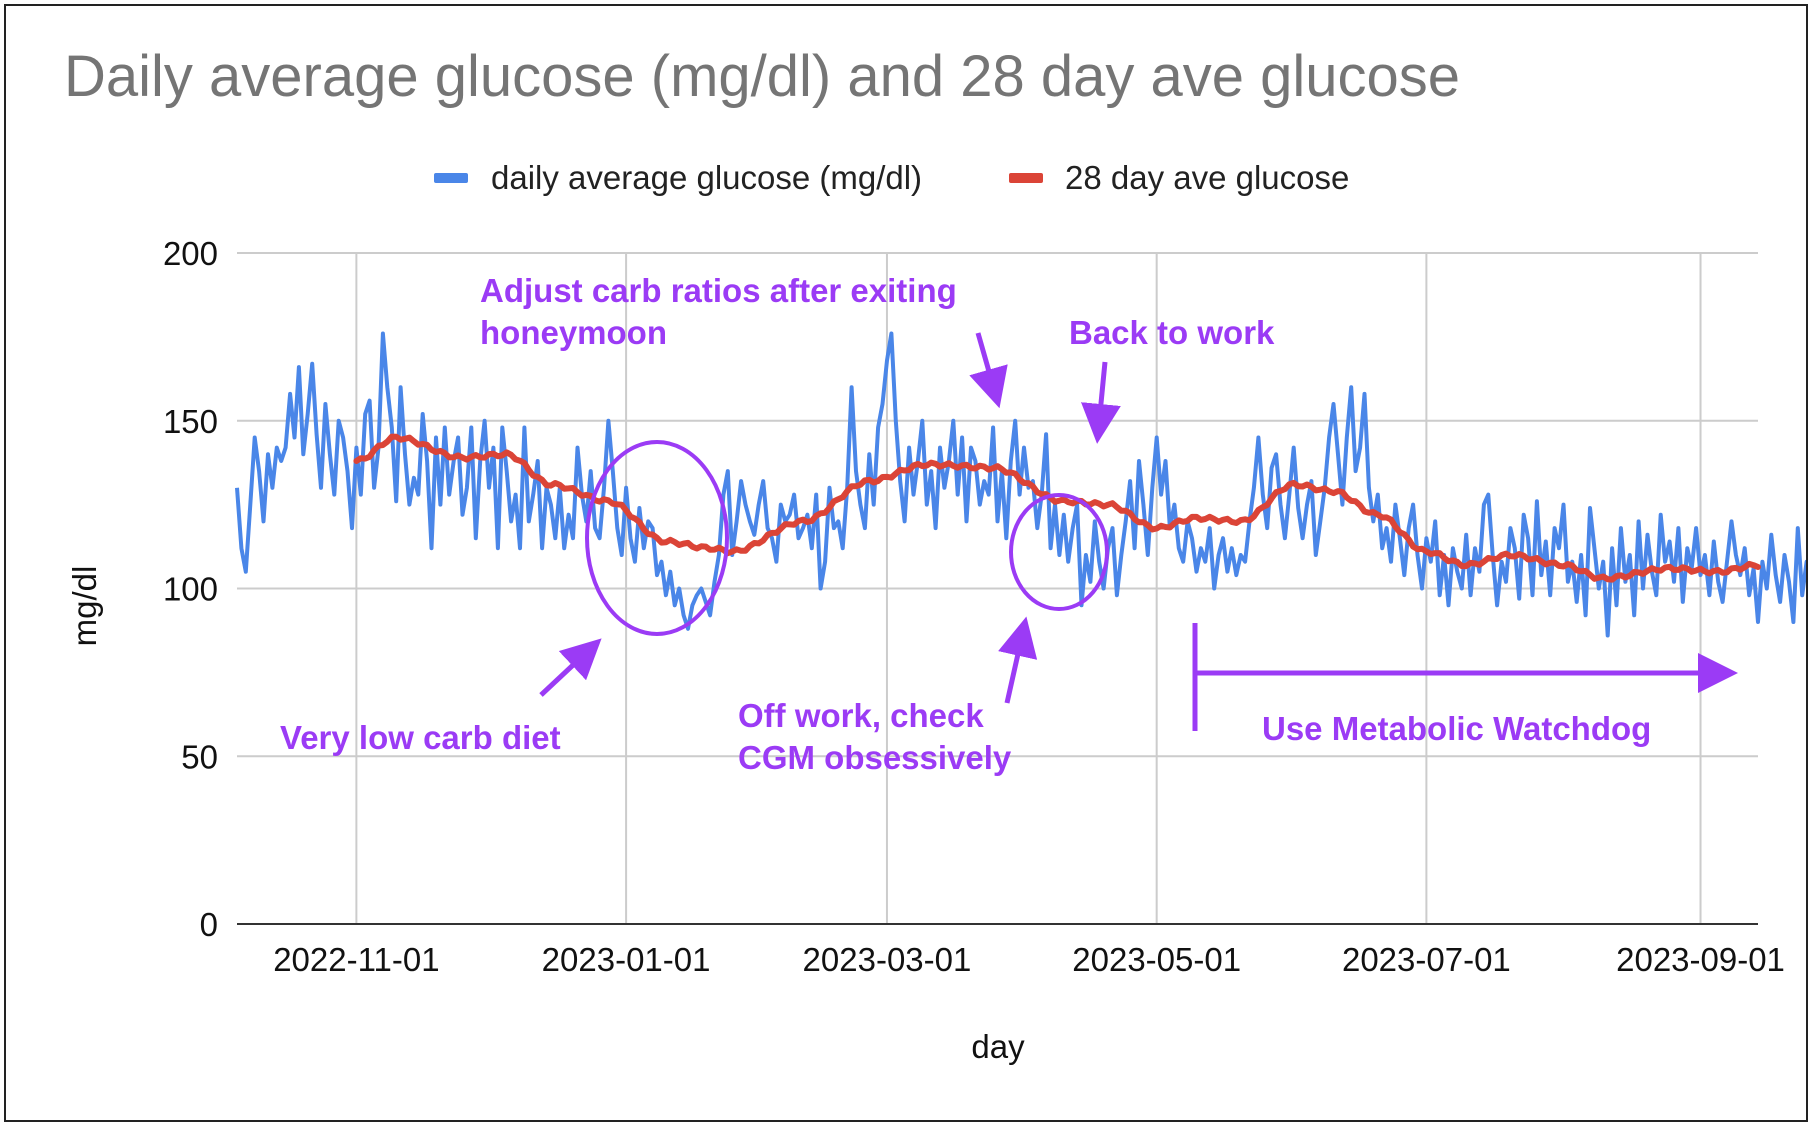 This screenshot has width=1814, height=1128. I want to click on arrow-off-work, so click(1018, 660).